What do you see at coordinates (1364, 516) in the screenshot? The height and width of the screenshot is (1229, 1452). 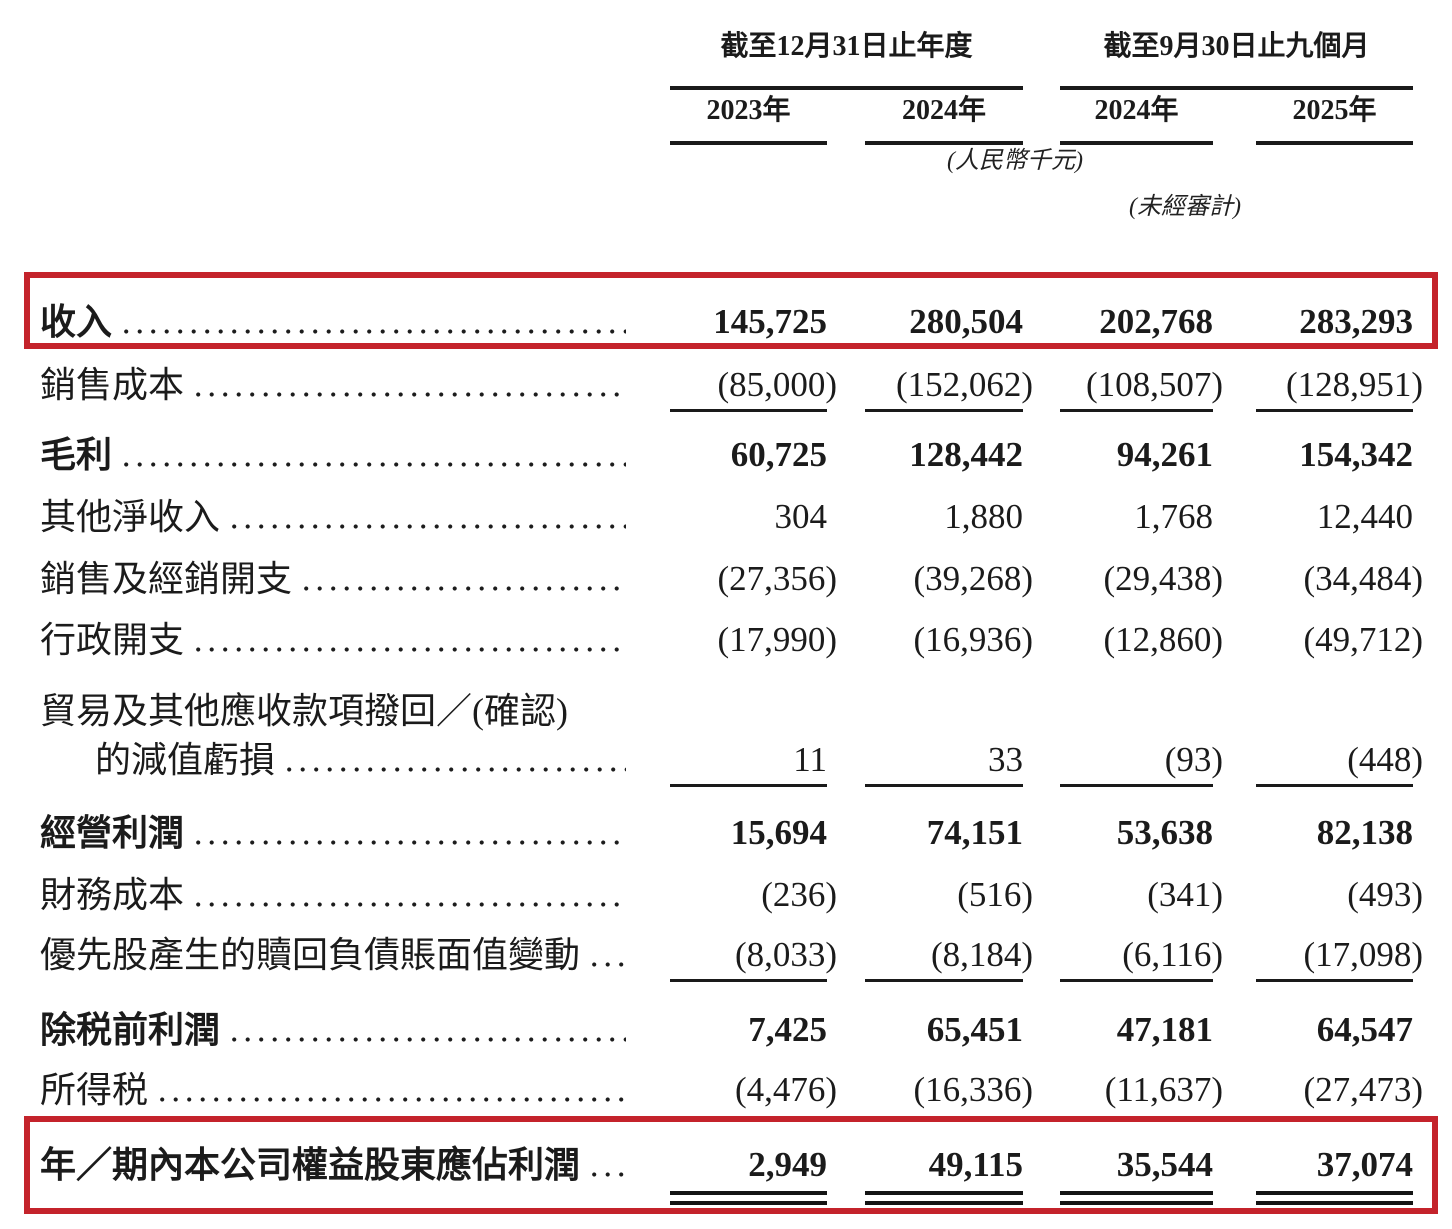 I see `value-text: 12,440` at bounding box center [1364, 516].